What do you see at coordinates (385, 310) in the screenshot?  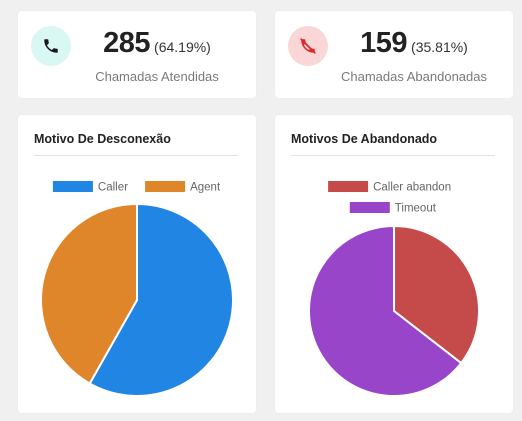 I see `pie-slice-timeout` at bounding box center [385, 310].